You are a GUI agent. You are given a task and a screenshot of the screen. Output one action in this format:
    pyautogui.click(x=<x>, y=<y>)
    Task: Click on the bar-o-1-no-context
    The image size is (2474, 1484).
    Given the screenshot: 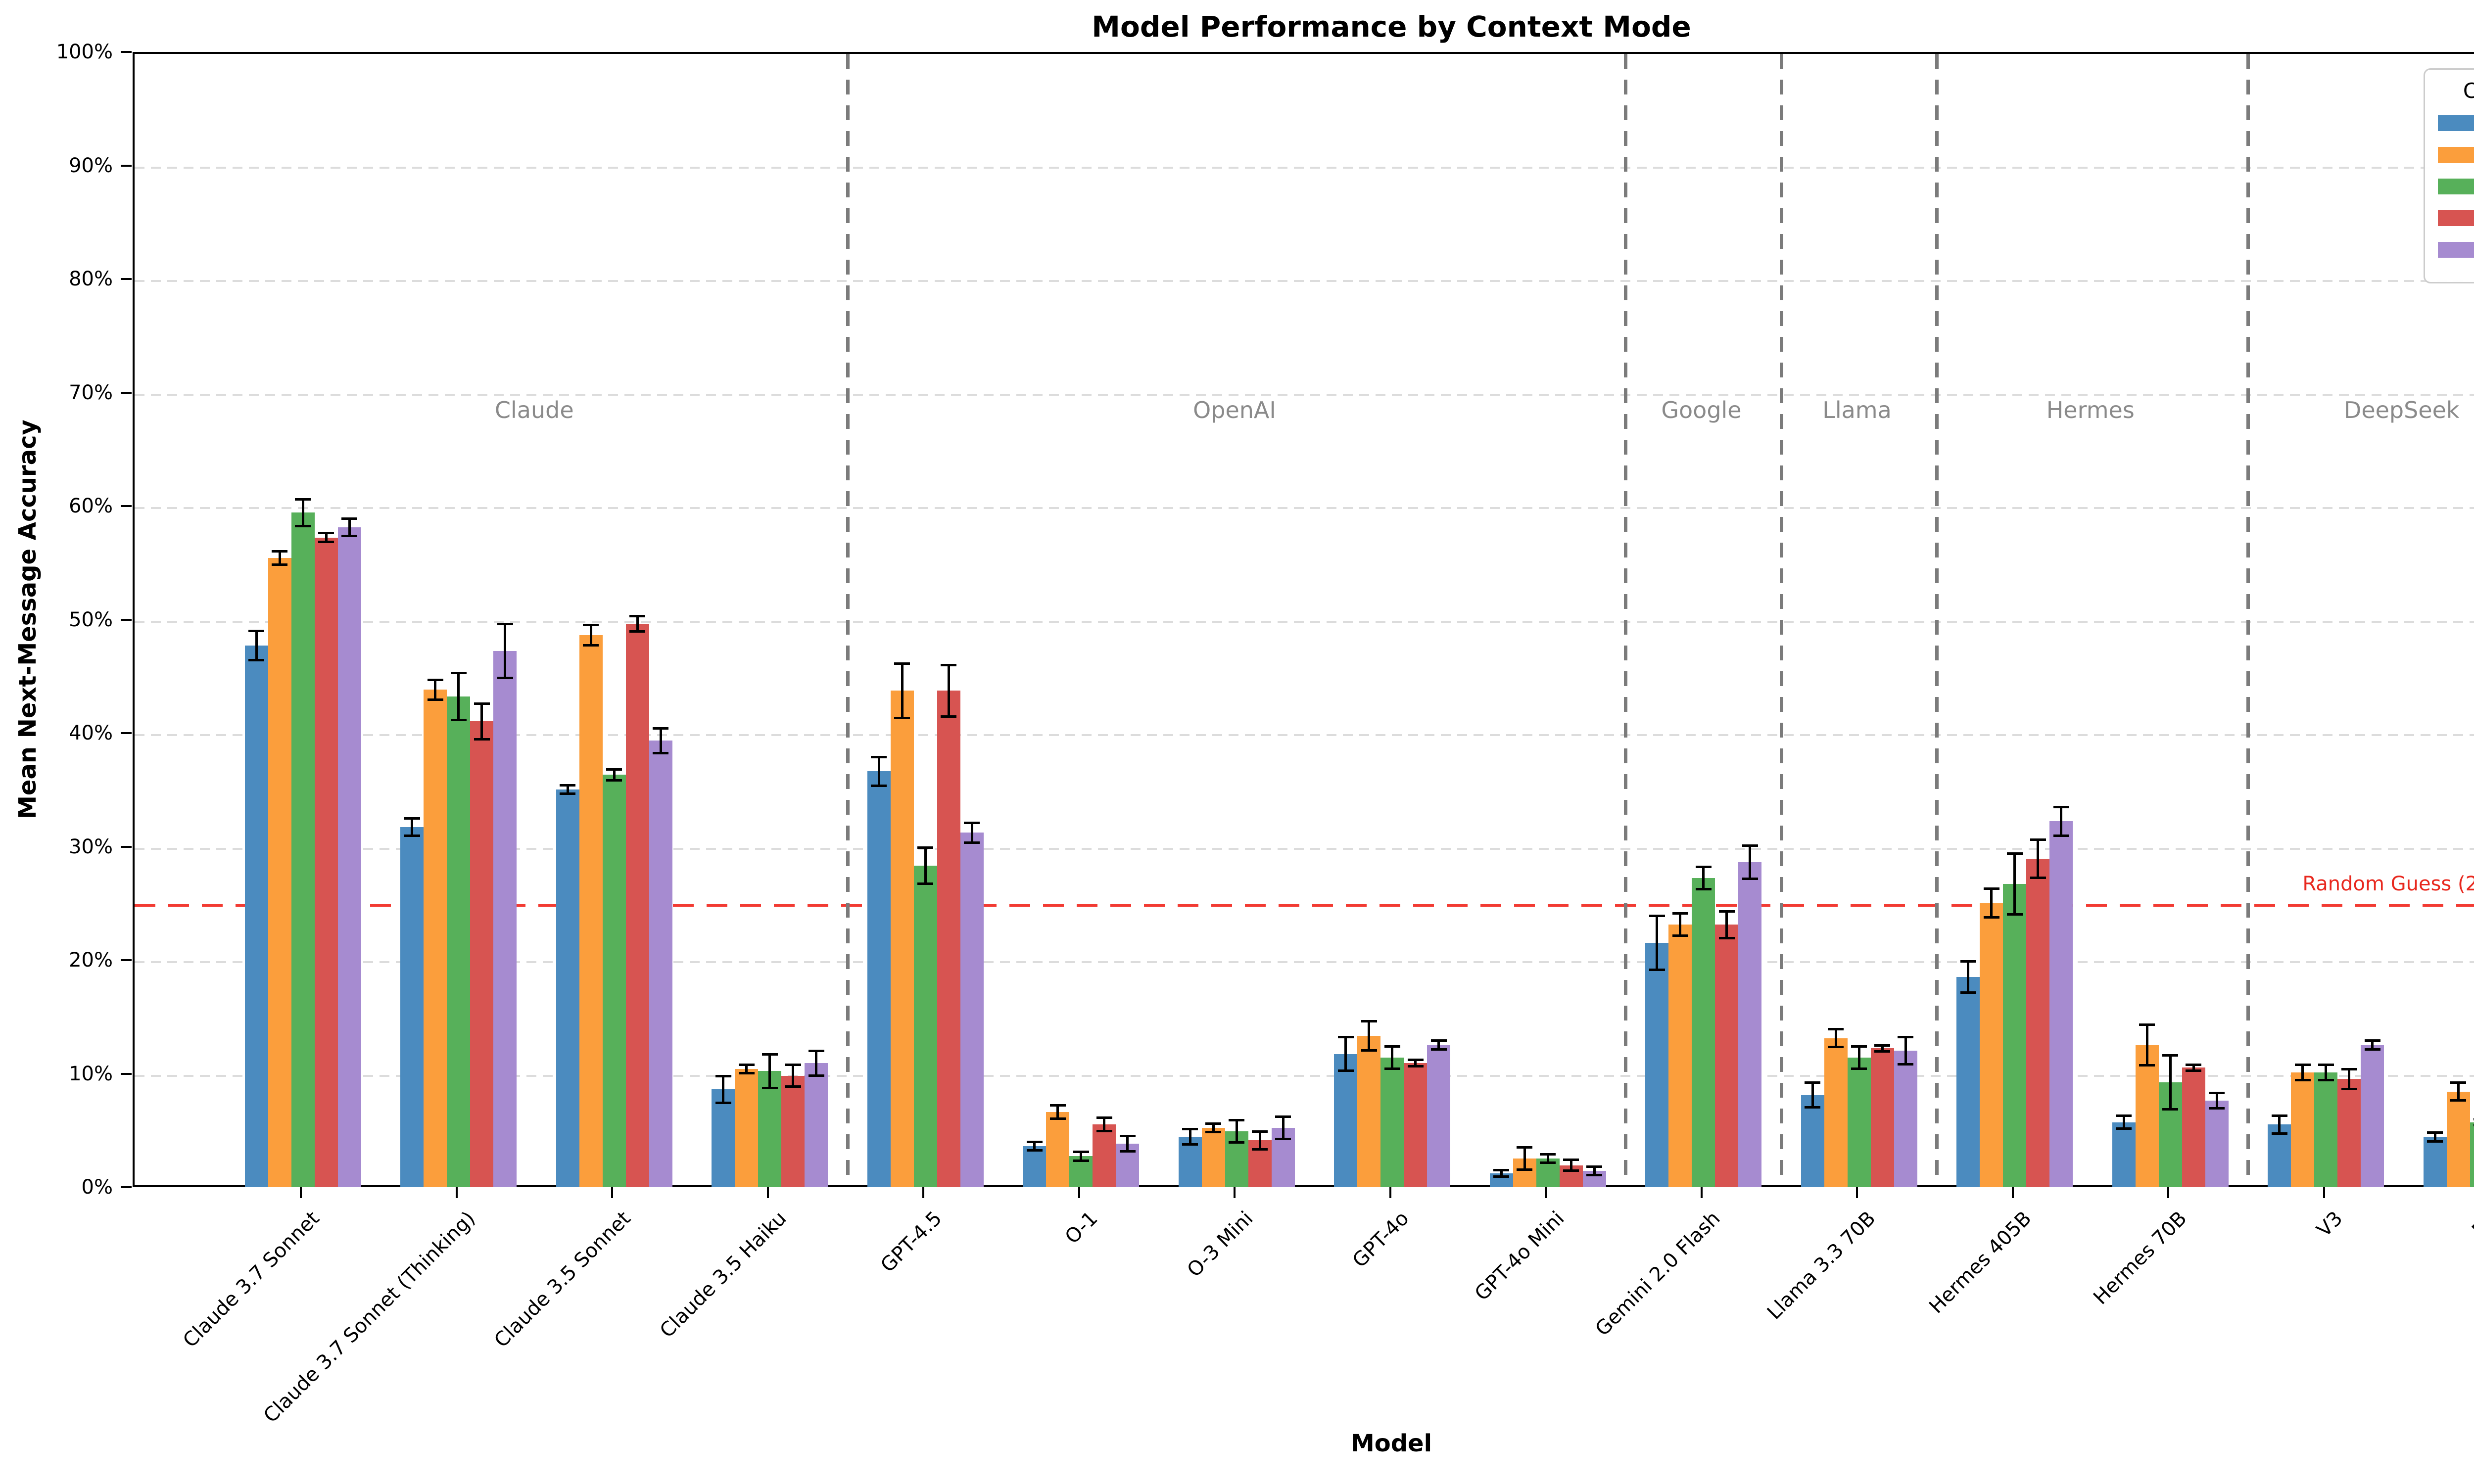 What is the action you would take?
    pyautogui.click(x=1034, y=1166)
    